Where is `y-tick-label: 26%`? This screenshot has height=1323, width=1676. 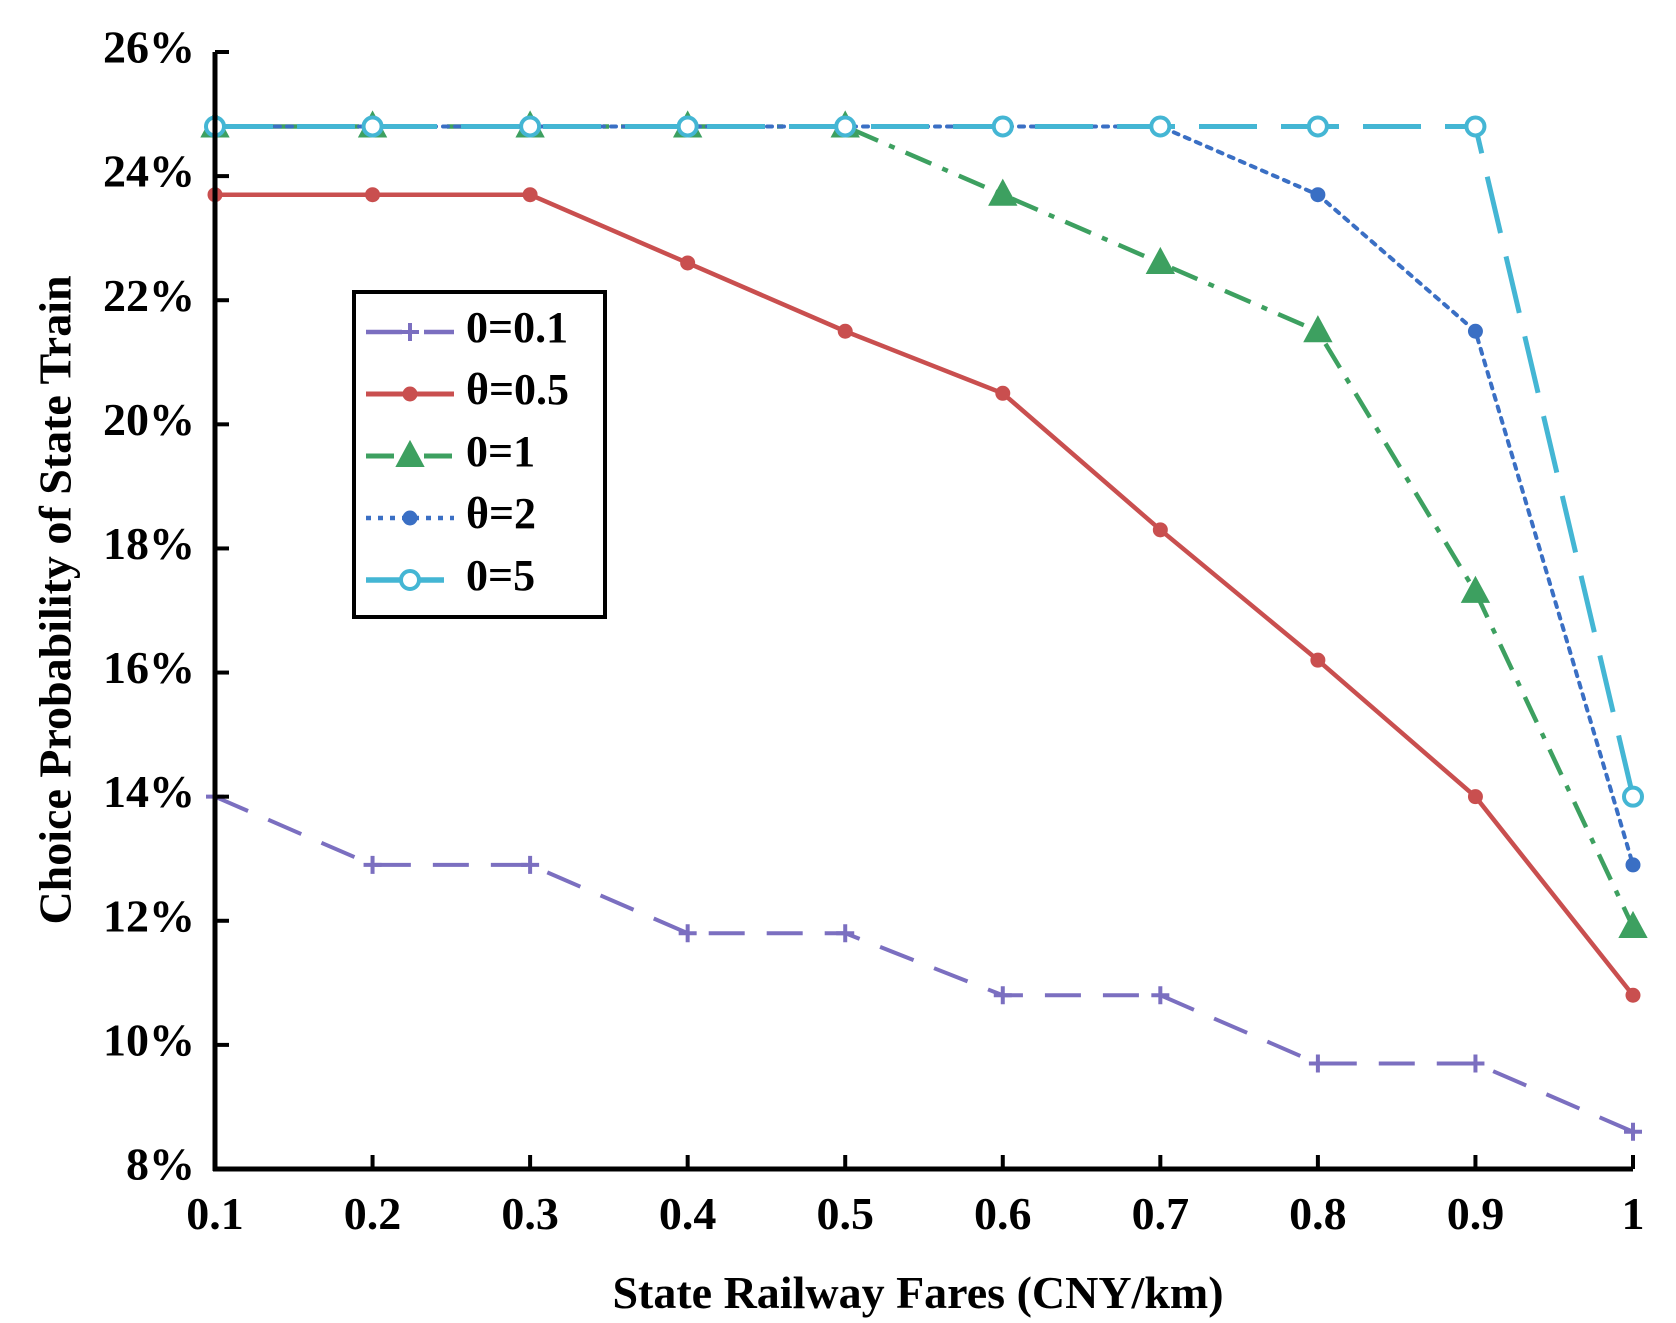
y-tick-label: 26% is located at coordinates (149, 47).